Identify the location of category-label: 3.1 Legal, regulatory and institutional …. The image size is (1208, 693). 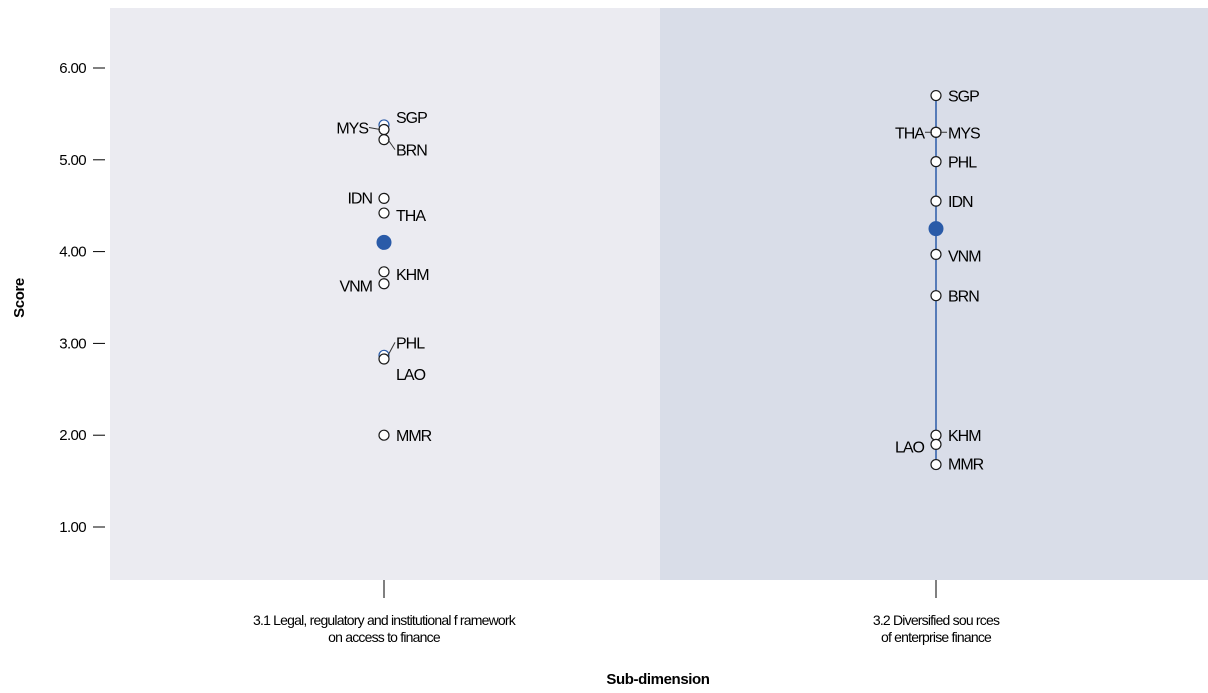
(385, 620).